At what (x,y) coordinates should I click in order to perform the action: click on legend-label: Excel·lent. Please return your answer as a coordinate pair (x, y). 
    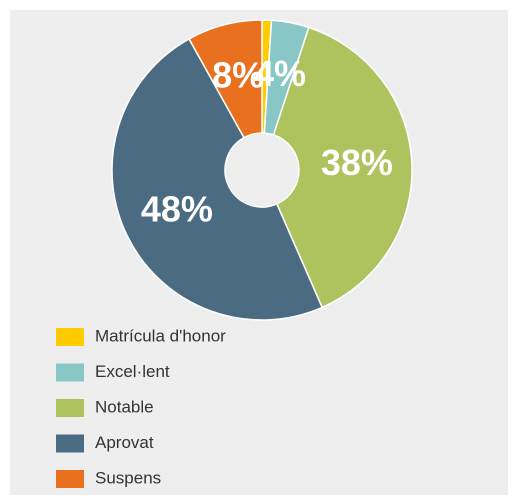
    Looking at the image, I should click on (132, 371).